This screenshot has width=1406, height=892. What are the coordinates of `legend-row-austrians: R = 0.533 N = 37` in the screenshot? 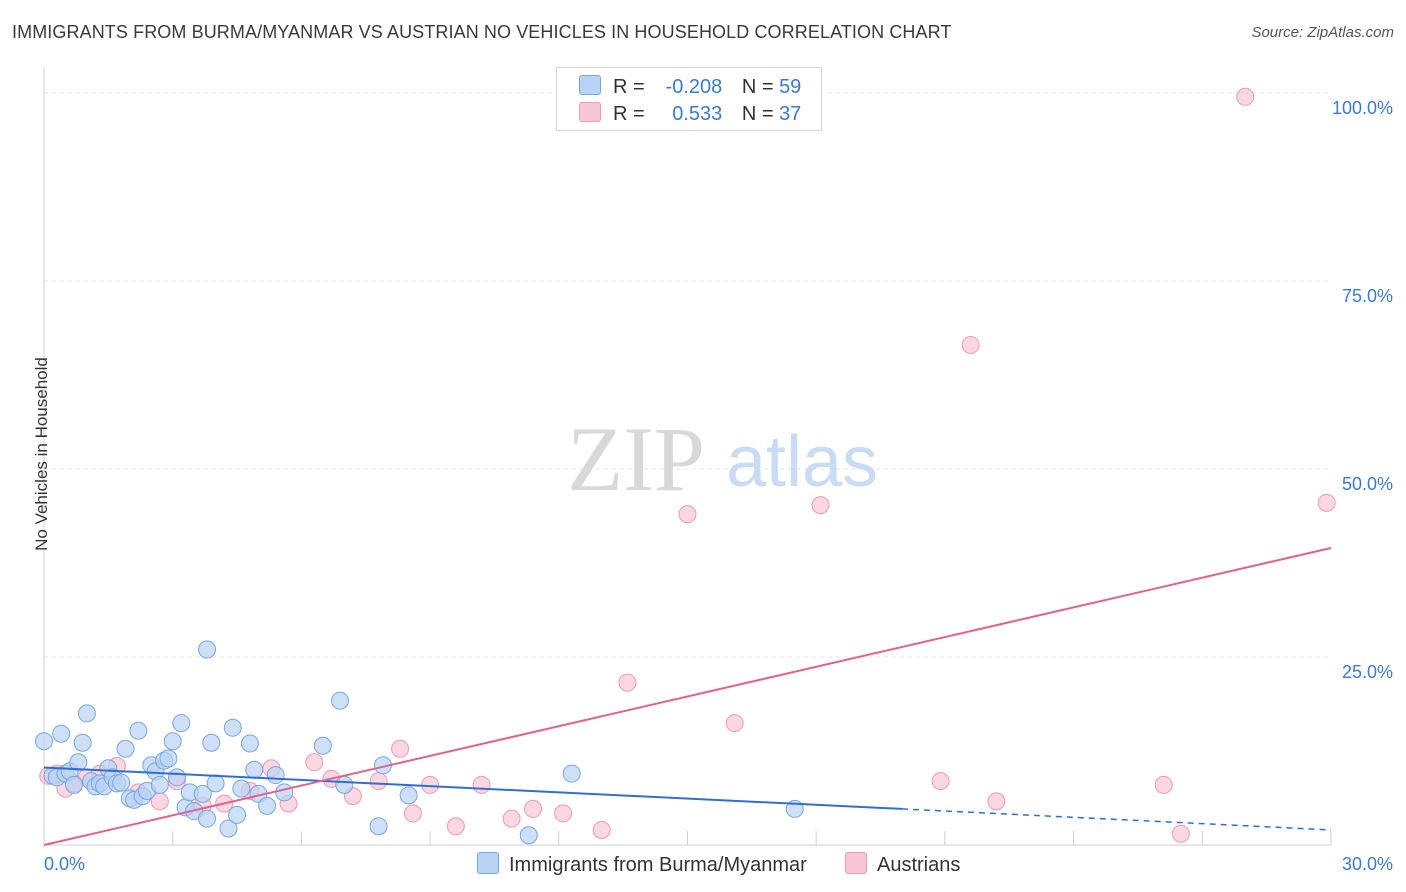 It's located at (690, 114).